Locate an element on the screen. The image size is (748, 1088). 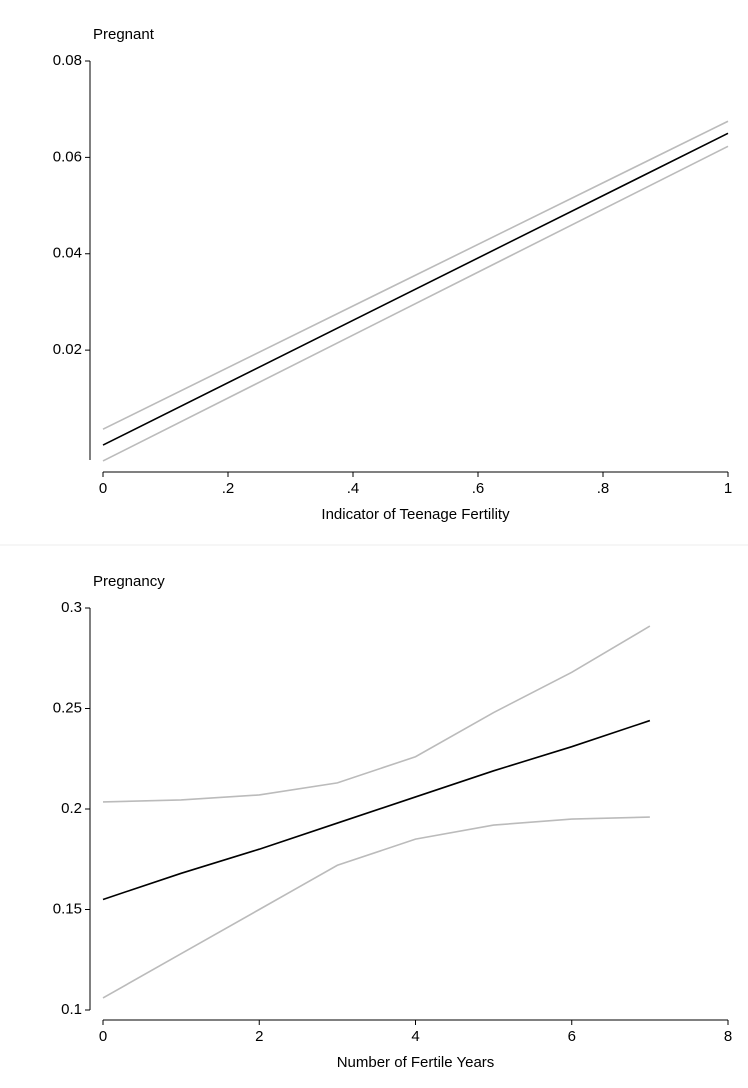
x-tick-label: 8 is located at coordinates (728, 1036).